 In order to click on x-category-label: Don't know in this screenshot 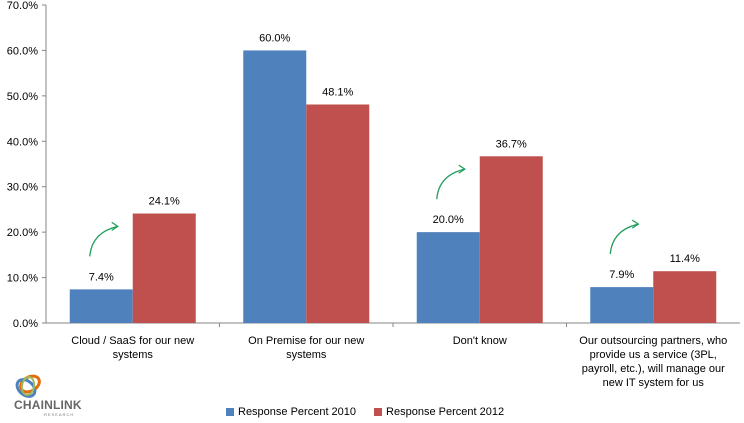, I will do `click(480, 341)`.